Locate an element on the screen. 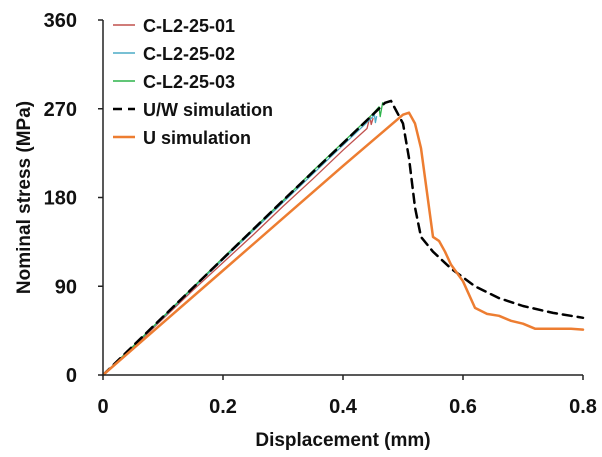  x-tick-label: 0.4 is located at coordinates (343, 407).